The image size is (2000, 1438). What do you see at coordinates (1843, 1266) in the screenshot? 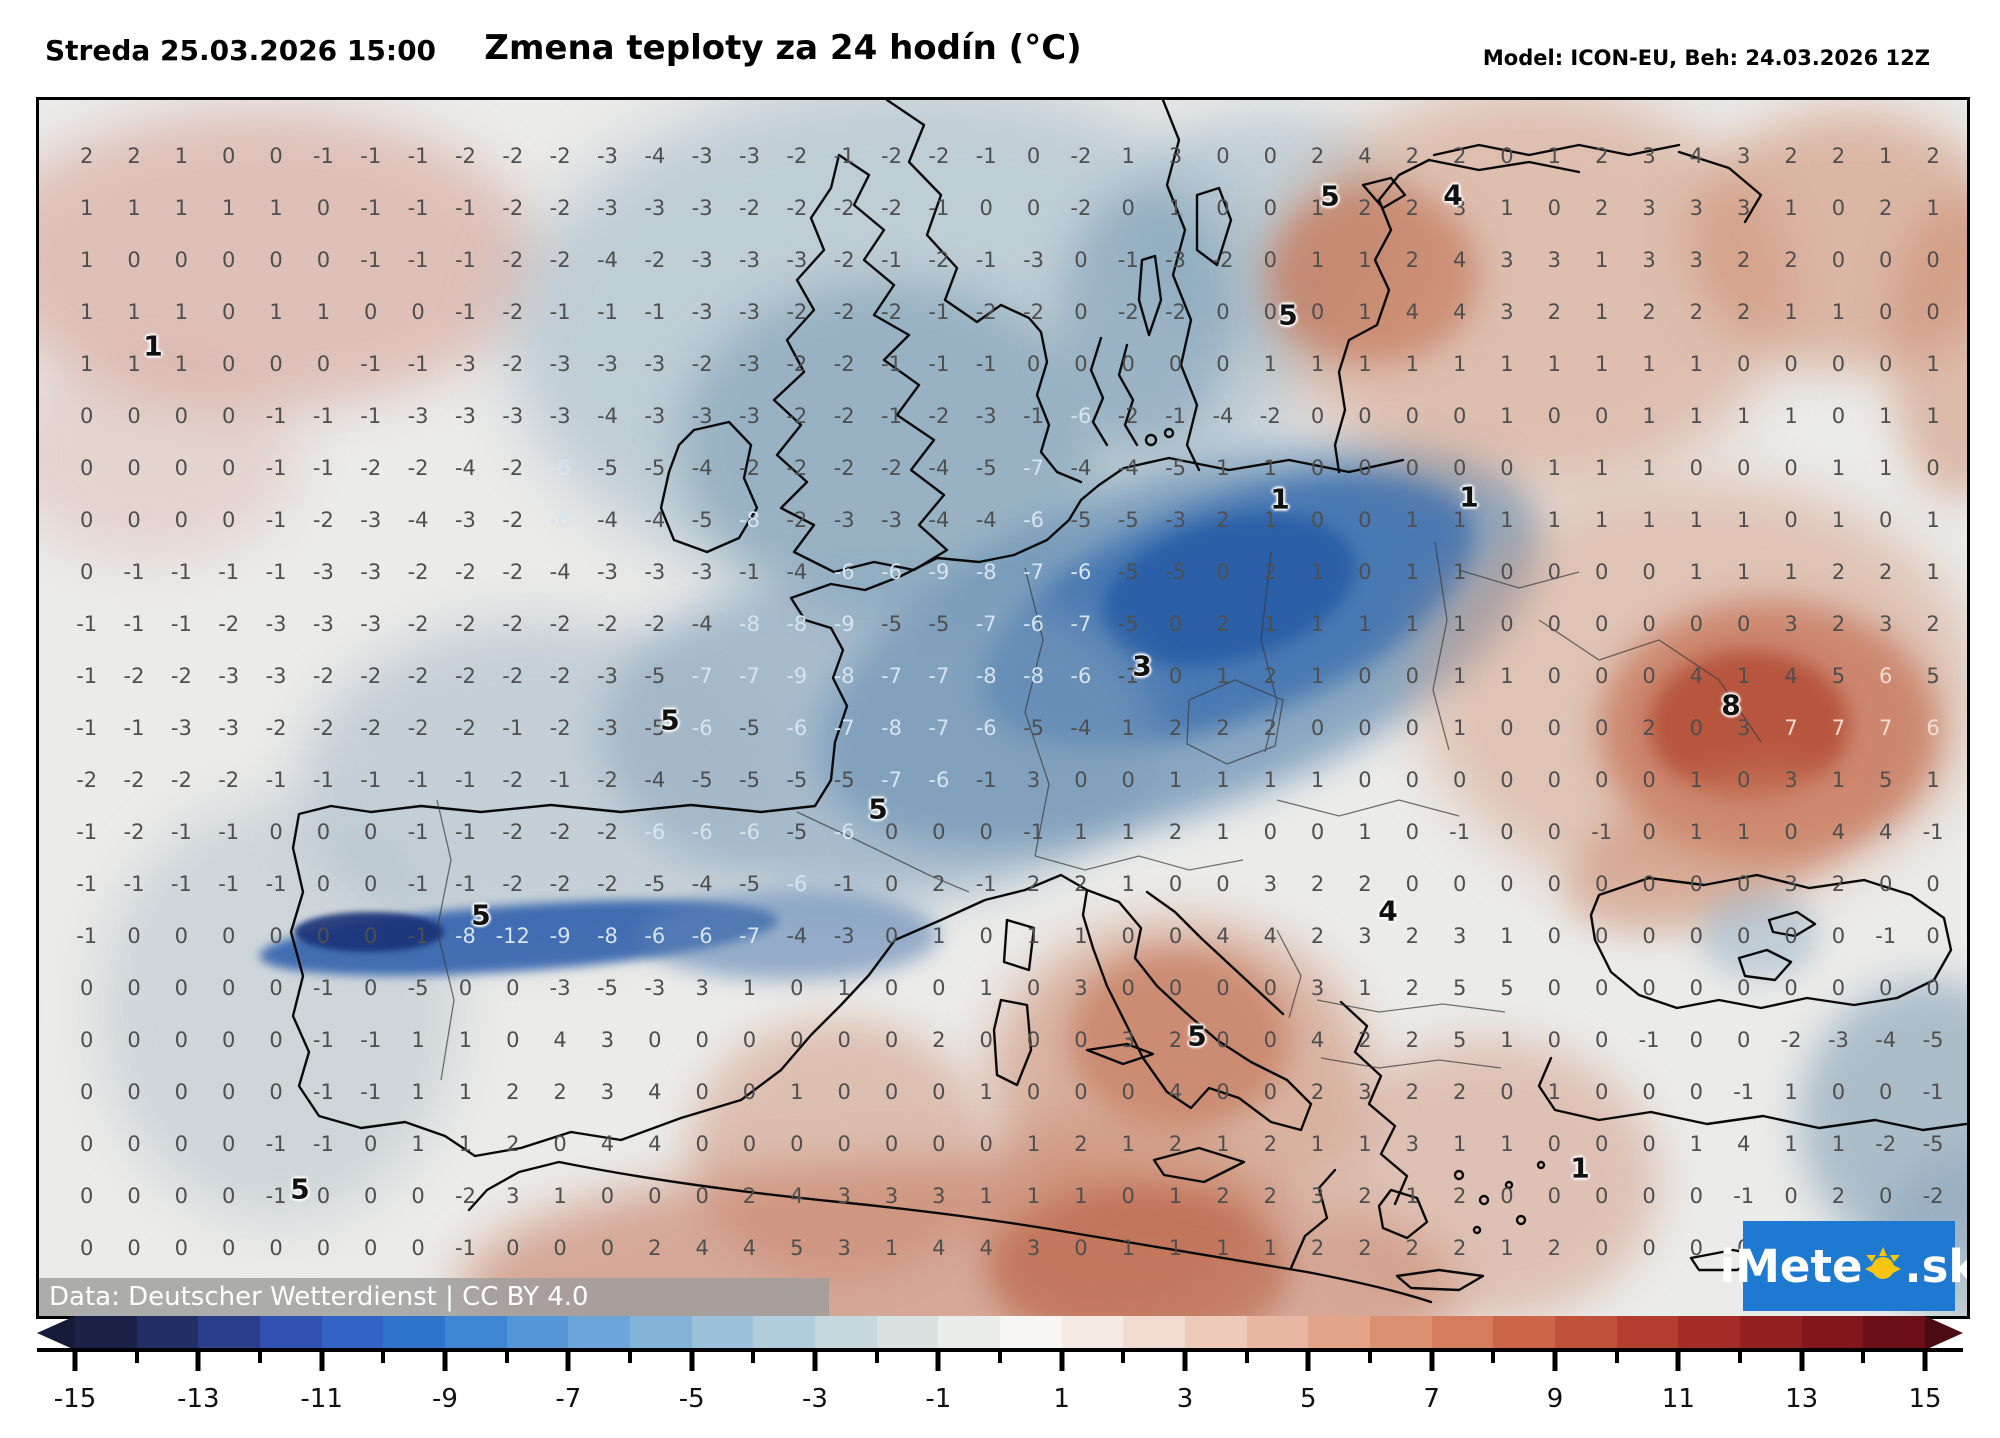
I see `imeteo-logo: iMete .sk` at bounding box center [1843, 1266].